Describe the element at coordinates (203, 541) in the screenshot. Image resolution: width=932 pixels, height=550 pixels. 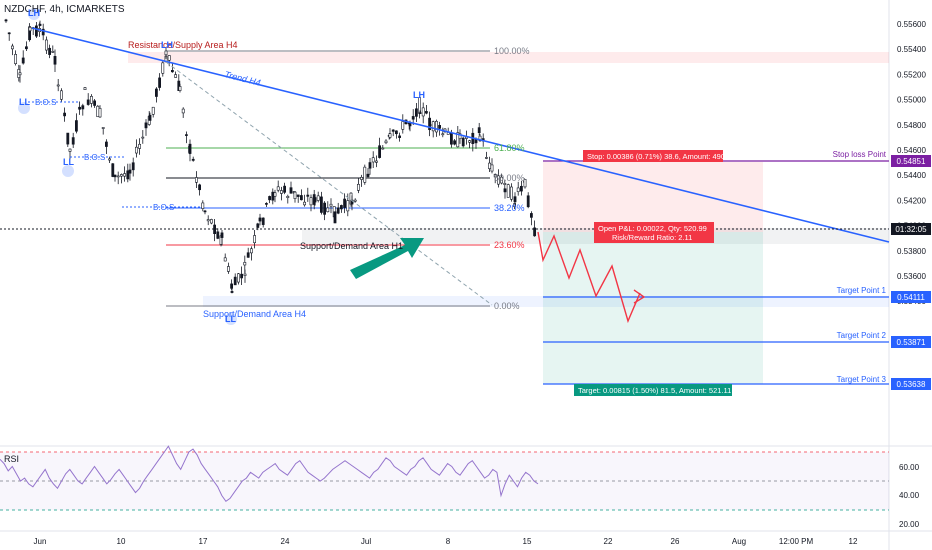
I see `time-tick: 17` at that location.